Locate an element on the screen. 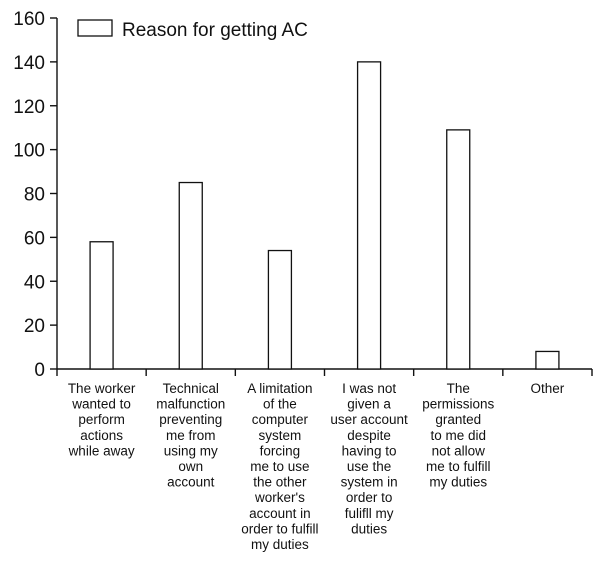 Image resolution: width=597 pixels, height=577 pixels. x-tick-label-line: A limitation is located at coordinates (279, 388).